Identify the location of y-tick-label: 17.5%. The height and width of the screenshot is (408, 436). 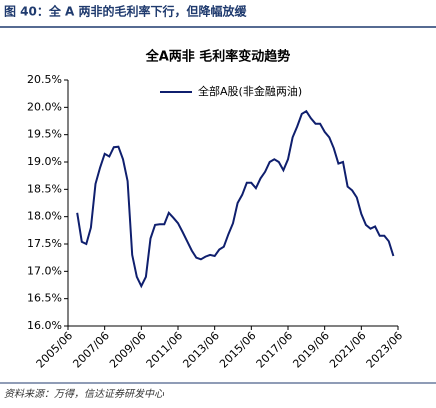
(44, 243).